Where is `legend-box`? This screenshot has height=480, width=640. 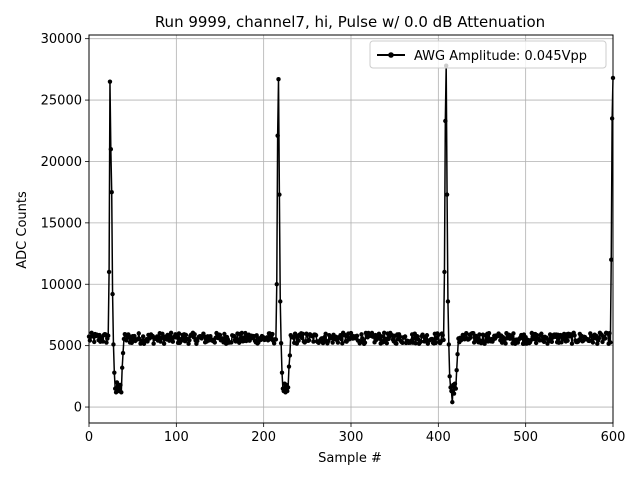
legend-box is located at coordinates (488, 54).